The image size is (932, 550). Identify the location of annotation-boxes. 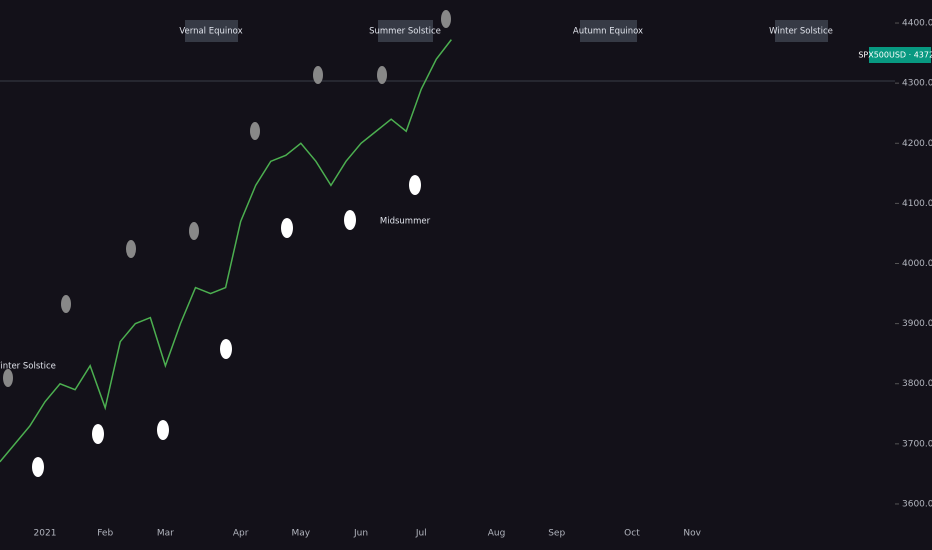
(506, 31).